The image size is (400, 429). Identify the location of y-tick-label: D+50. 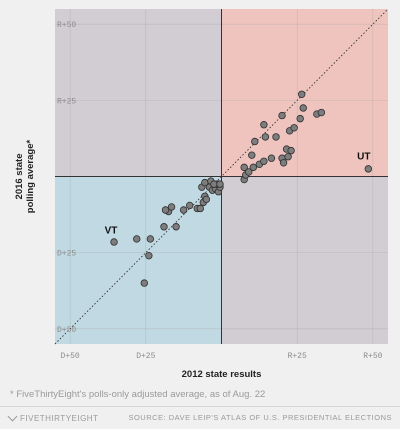
(66, 330).